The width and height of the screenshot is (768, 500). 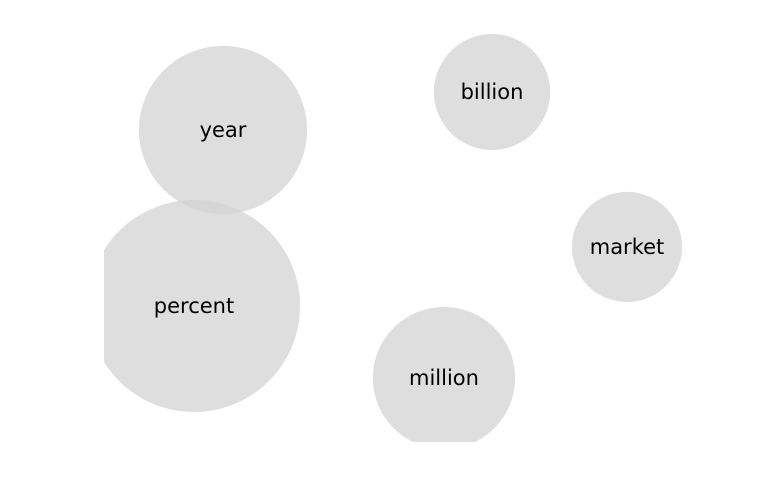 I want to click on bubble-percent, so click(x=202, y=306).